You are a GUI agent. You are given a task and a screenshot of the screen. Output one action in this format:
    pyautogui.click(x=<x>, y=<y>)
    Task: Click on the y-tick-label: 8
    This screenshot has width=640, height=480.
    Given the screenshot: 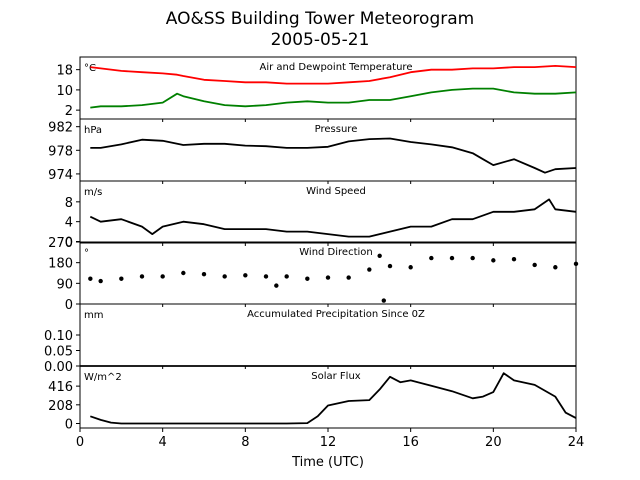 What is the action you would take?
    pyautogui.click(x=69, y=203)
    